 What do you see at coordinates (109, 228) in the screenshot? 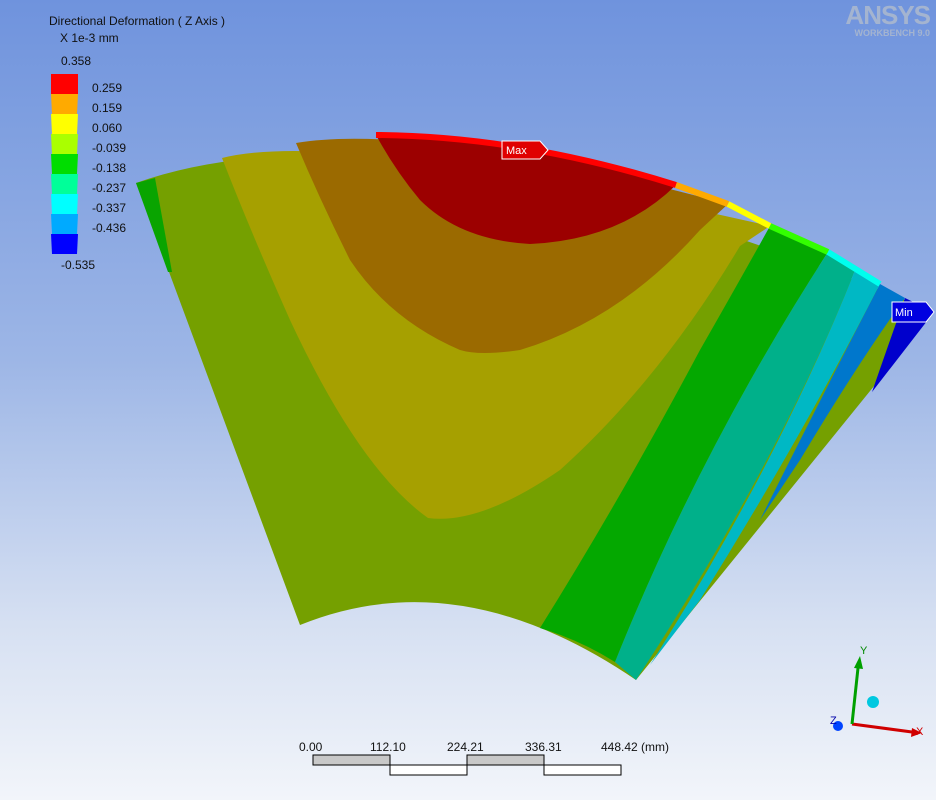
I see `legend-label: -0.436` at bounding box center [109, 228].